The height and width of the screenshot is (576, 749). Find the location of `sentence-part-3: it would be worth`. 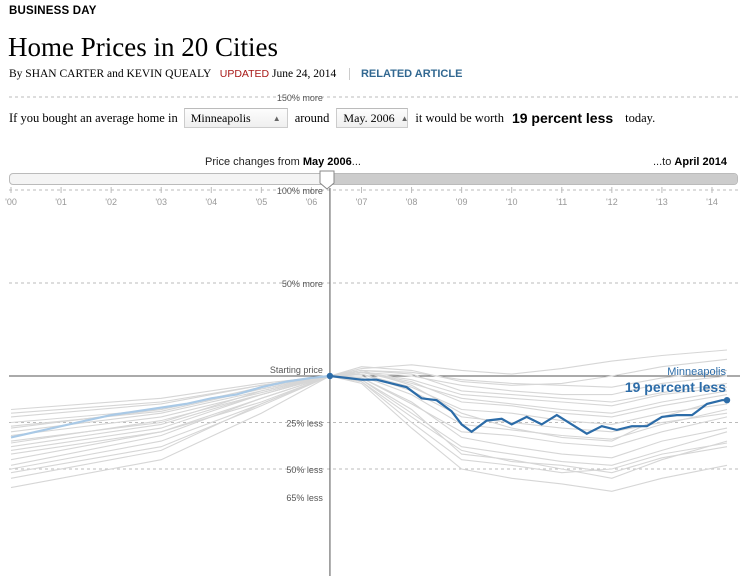

sentence-part-3: it would be worth is located at coordinates (459, 117).